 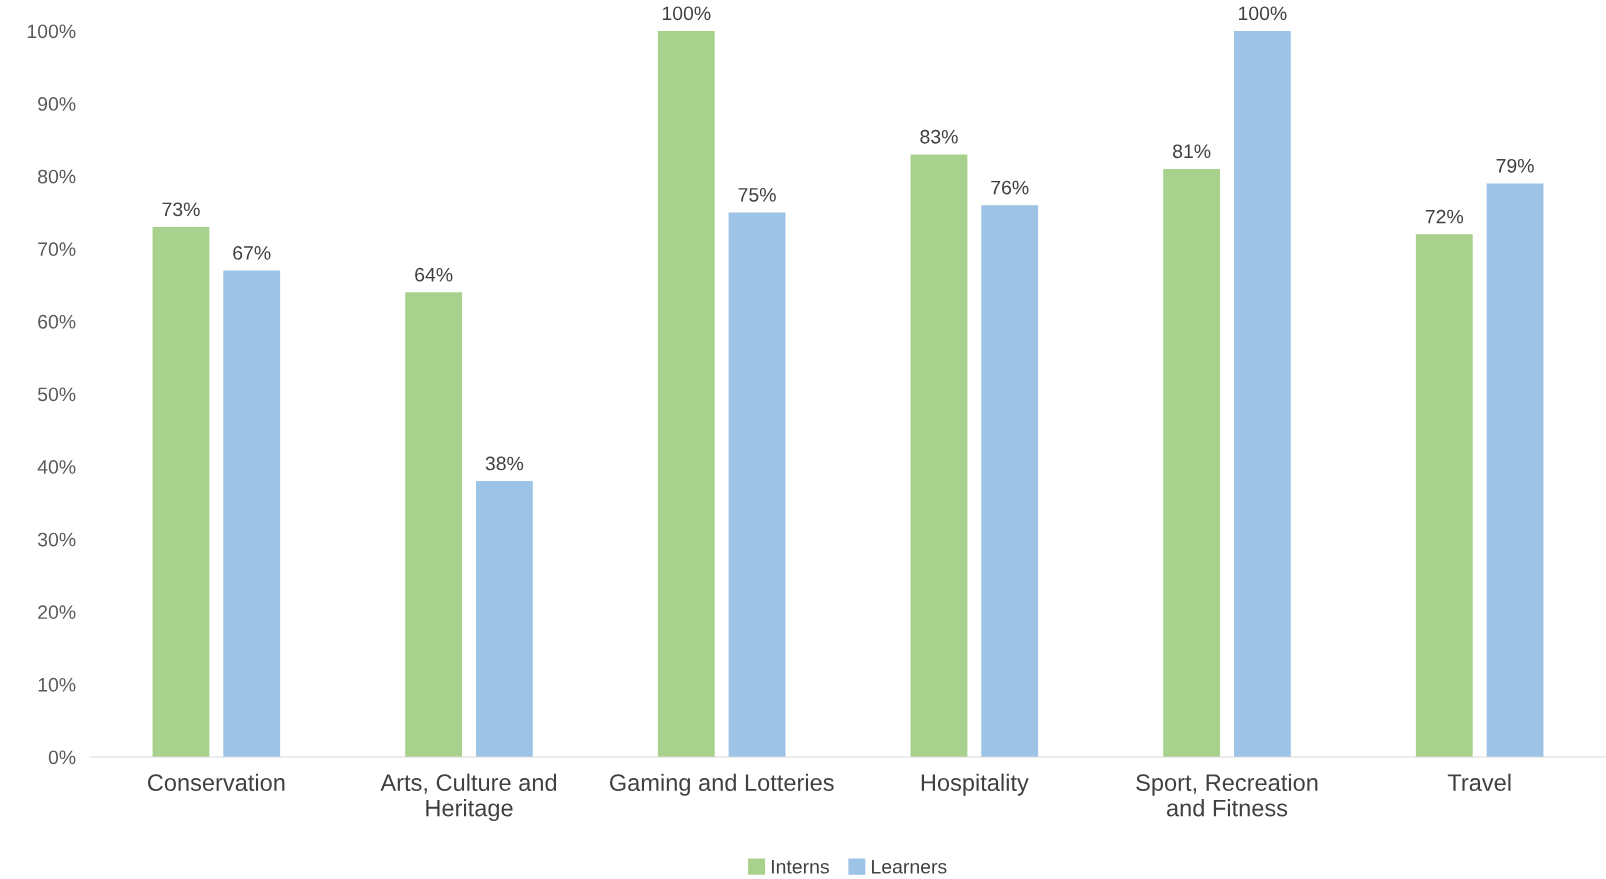 What do you see at coordinates (57, 684) in the screenshot?
I see `y-tick-label: 10%` at bounding box center [57, 684].